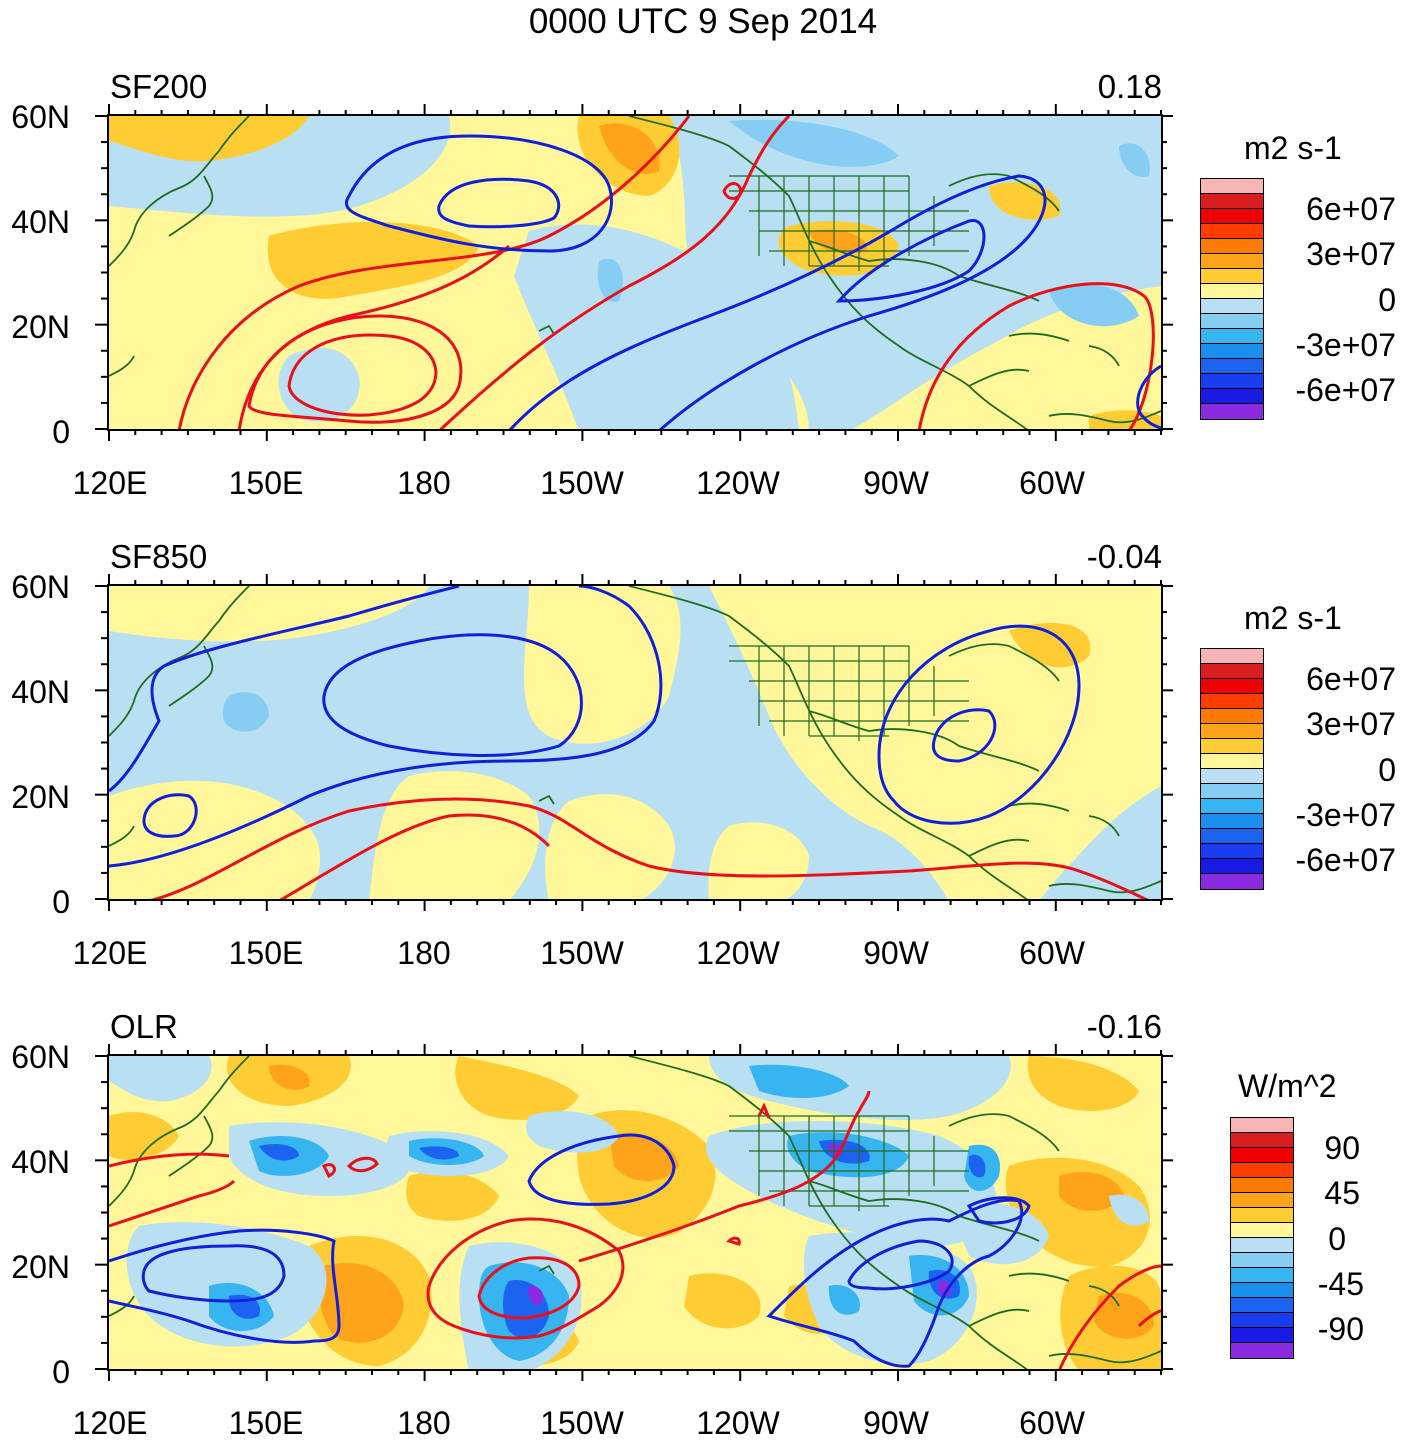 This screenshot has height=1443, width=1406. Describe the element at coordinates (1340, 1329) in the screenshot. I see `colorbar-label: -90` at that location.